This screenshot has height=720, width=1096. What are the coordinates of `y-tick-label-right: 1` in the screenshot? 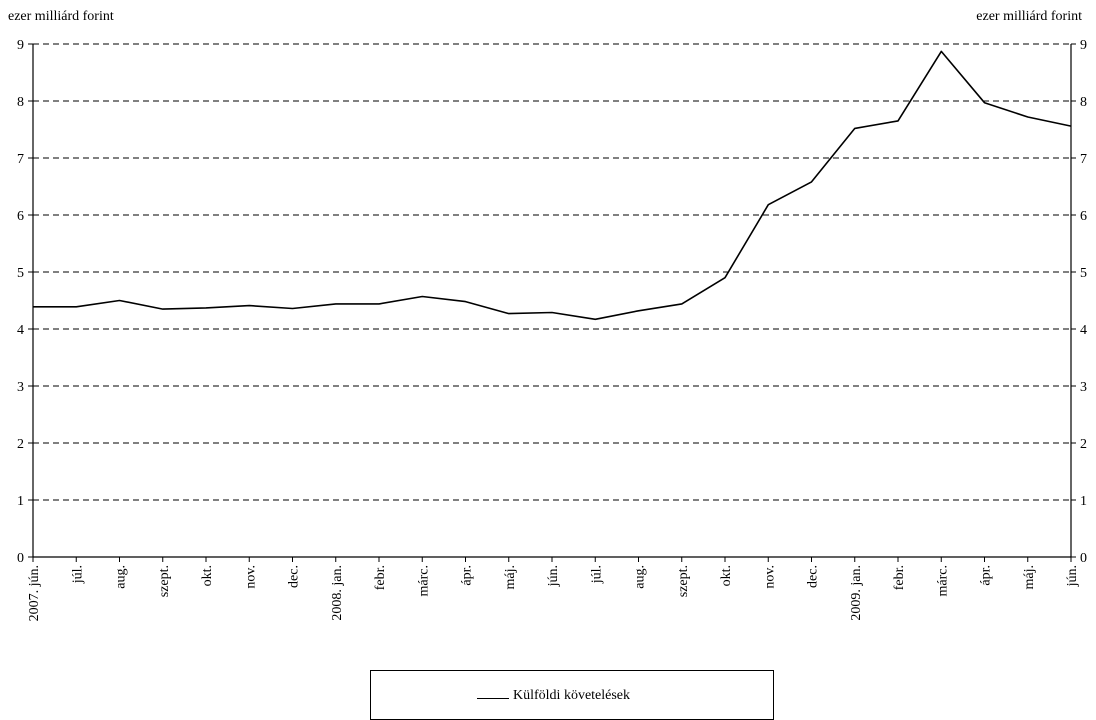 It's located at (1083, 501).